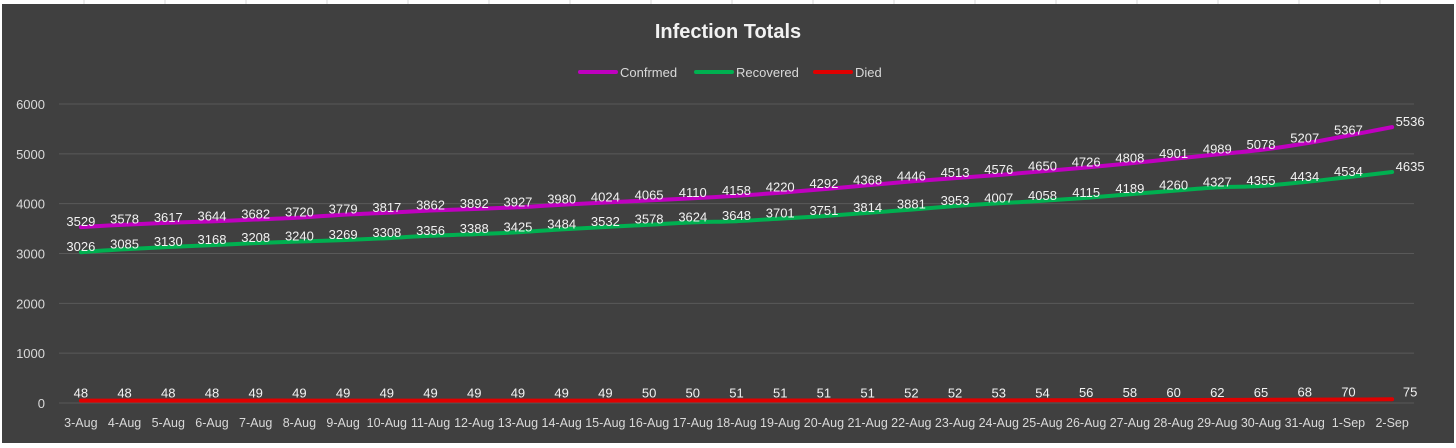 The width and height of the screenshot is (1456, 448). Describe the element at coordinates (1130, 423) in the screenshot. I see `x-tick-label: 27-Aug` at that location.